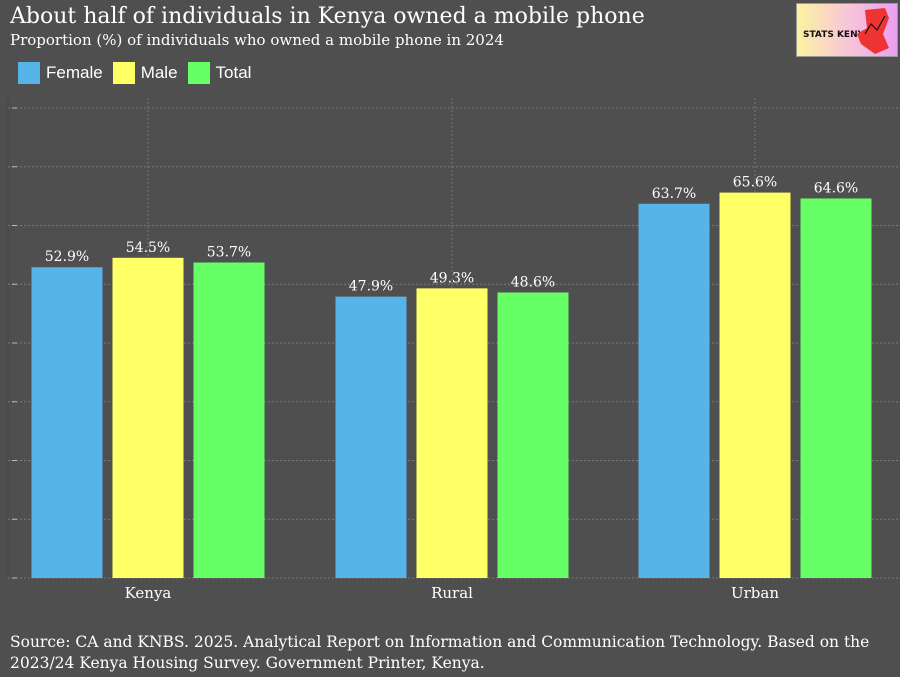 This screenshot has width=900, height=677. What do you see at coordinates (837, 35) in the screenshot?
I see `logo-text: STATS KENYA` at bounding box center [837, 35].